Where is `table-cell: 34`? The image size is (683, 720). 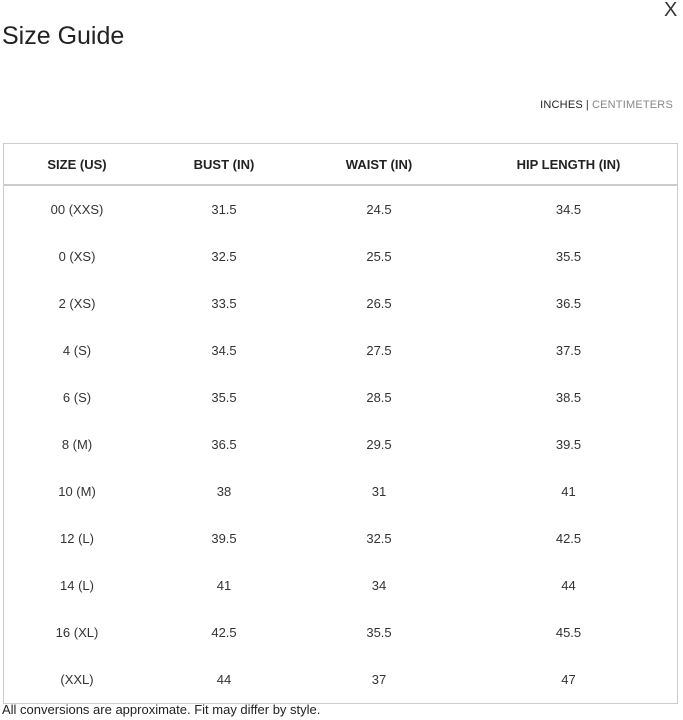 table-cell: 34 is located at coordinates (379, 585).